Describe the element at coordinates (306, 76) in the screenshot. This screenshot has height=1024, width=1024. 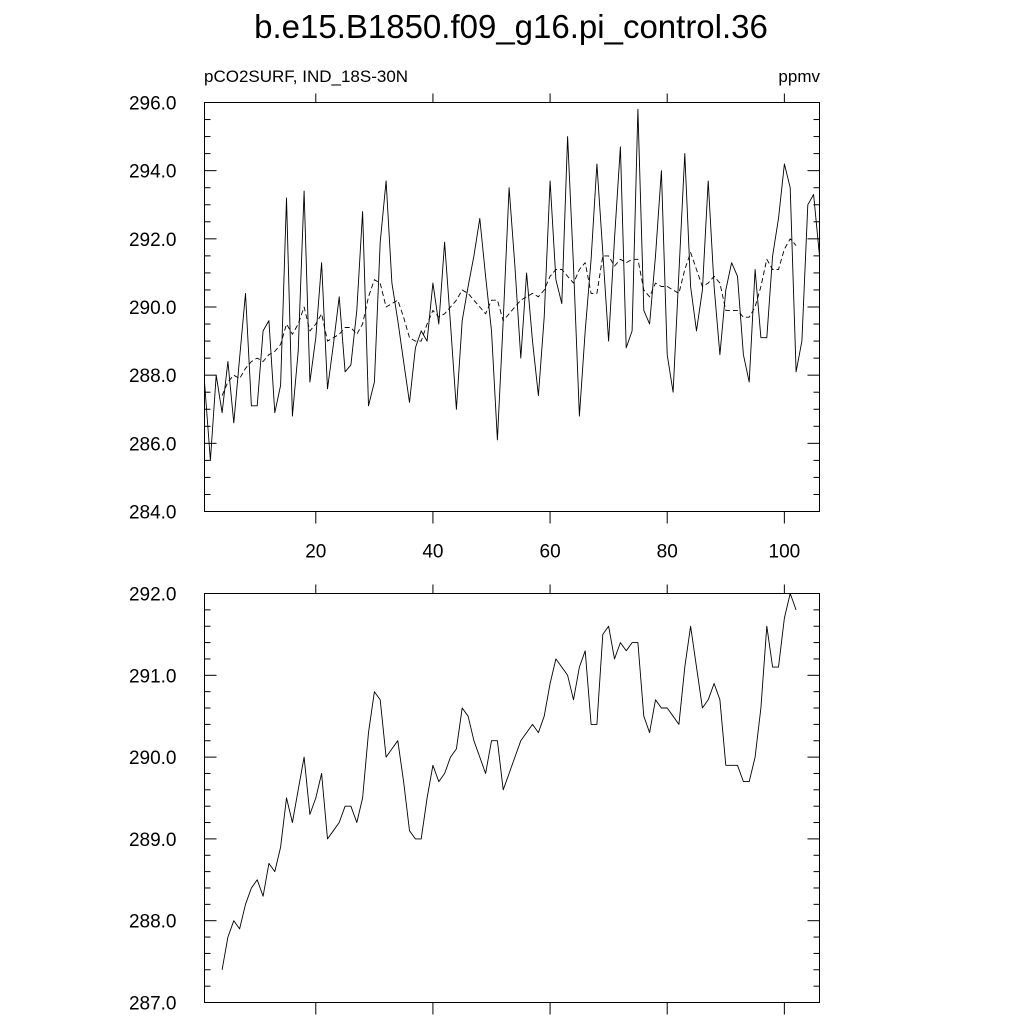
I see `top-panel-left-subtitle: pCO2SURF, IND_18S-30N` at that location.